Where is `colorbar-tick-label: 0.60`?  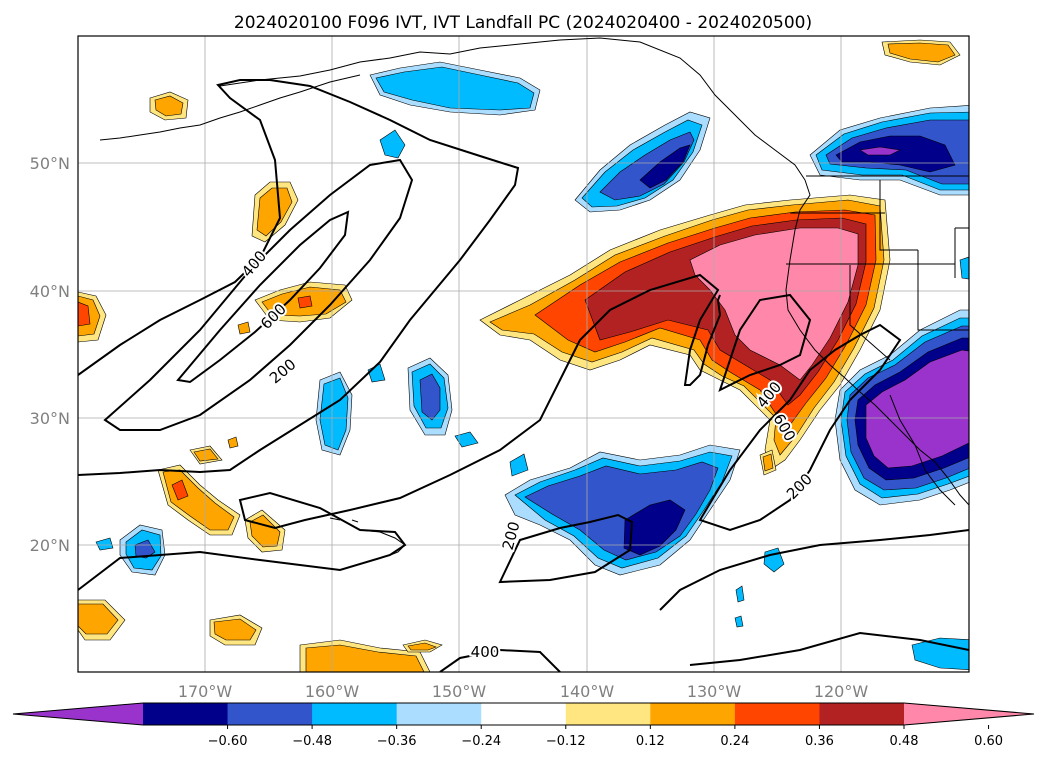
colorbar-tick-label: 0.60 is located at coordinates (988, 741).